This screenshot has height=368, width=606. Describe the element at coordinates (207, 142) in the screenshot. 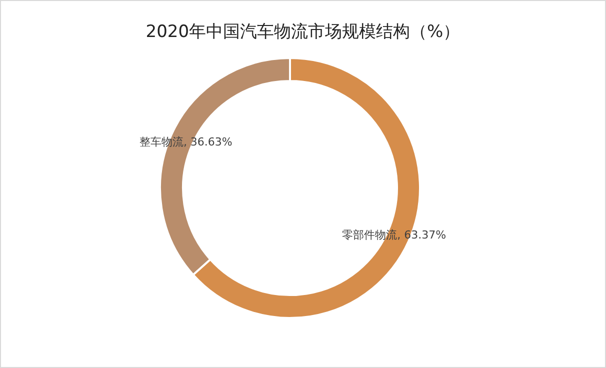

I see `data-label: , 36.63%` at that location.